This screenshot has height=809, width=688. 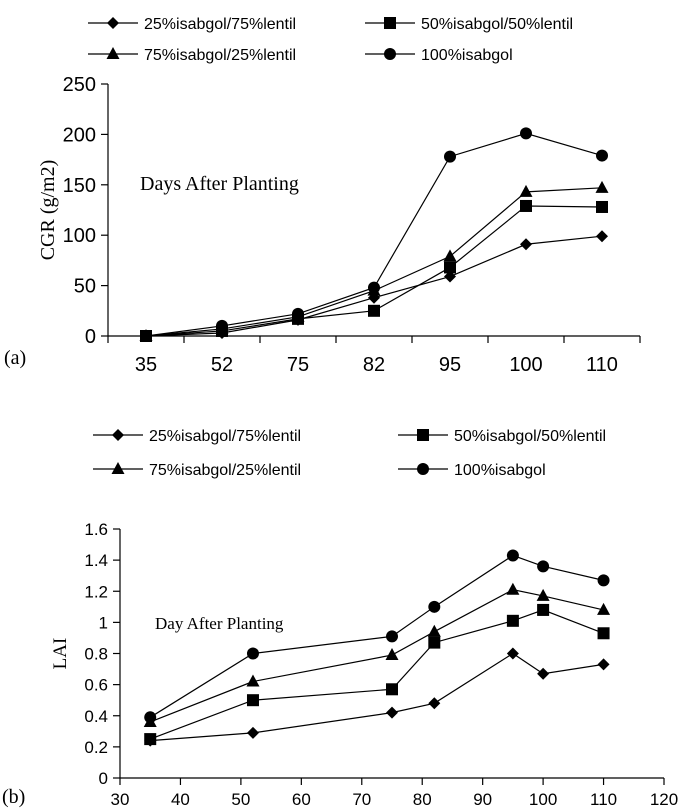 I want to click on x-tick-label: 75, so click(x=298, y=365).